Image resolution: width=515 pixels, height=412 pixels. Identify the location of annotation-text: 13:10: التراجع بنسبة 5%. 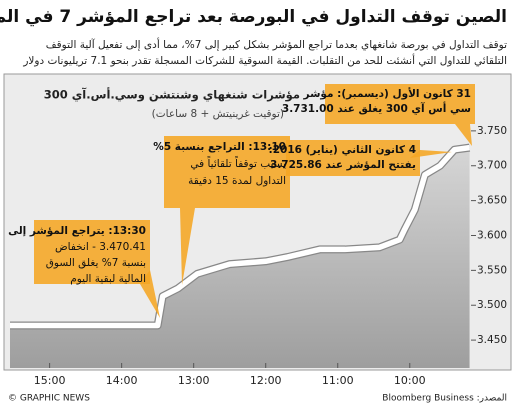
(219, 147).